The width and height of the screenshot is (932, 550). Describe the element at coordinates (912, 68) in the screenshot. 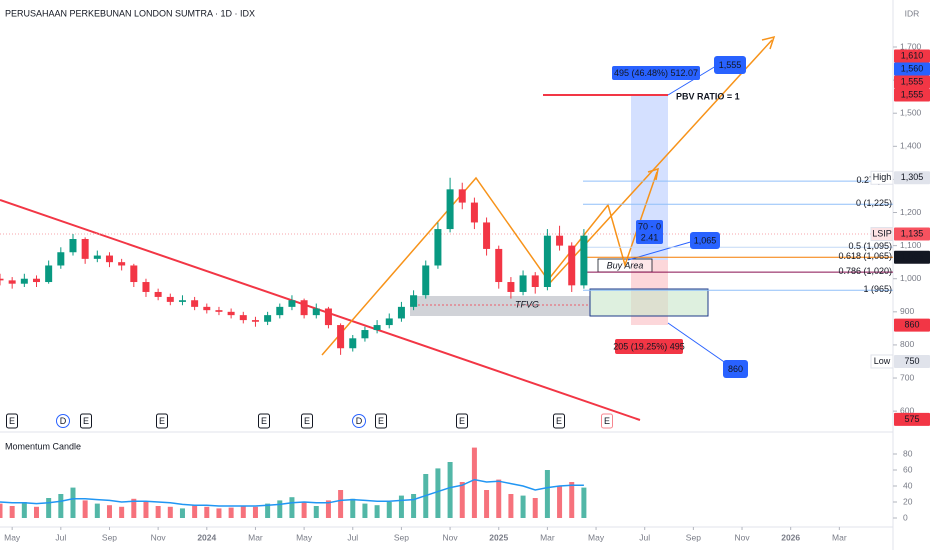

I see `price-label: 1,560` at that location.